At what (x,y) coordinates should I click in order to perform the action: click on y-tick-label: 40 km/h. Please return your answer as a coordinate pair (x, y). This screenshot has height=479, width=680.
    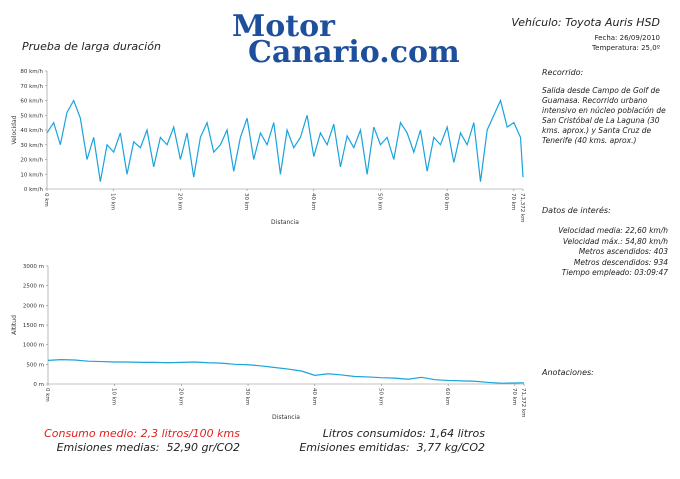
    Looking at the image, I should click on (31, 131).